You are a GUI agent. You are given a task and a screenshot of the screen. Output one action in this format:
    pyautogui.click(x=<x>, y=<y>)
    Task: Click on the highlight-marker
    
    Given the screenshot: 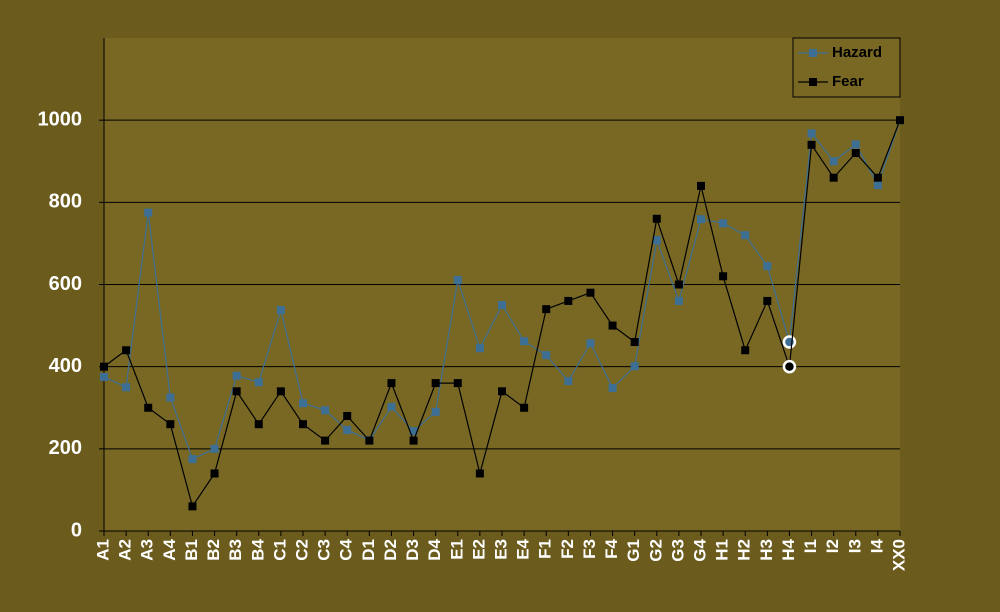 What is the action you would take?
    pyautogui.click(x=789, y=366)
    